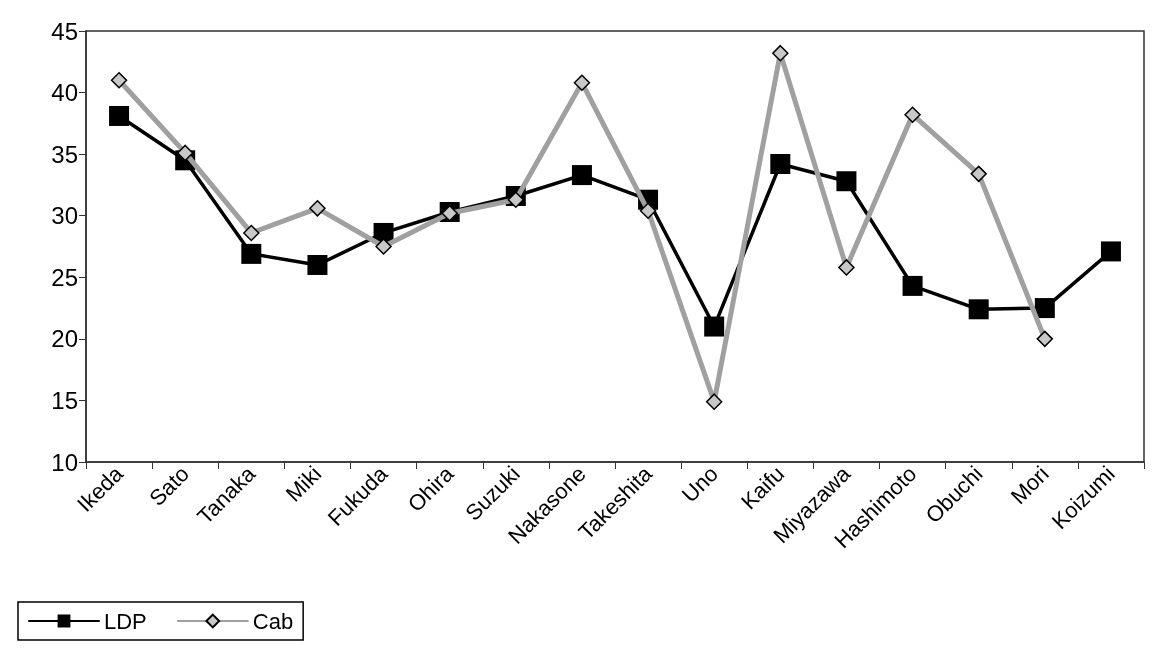 Image resolution: width=1154 pixels, height=650 pixels. Describe the element at coordinates (64, 154) in the screenshot. I see `y-tick-label: 35` at that location.